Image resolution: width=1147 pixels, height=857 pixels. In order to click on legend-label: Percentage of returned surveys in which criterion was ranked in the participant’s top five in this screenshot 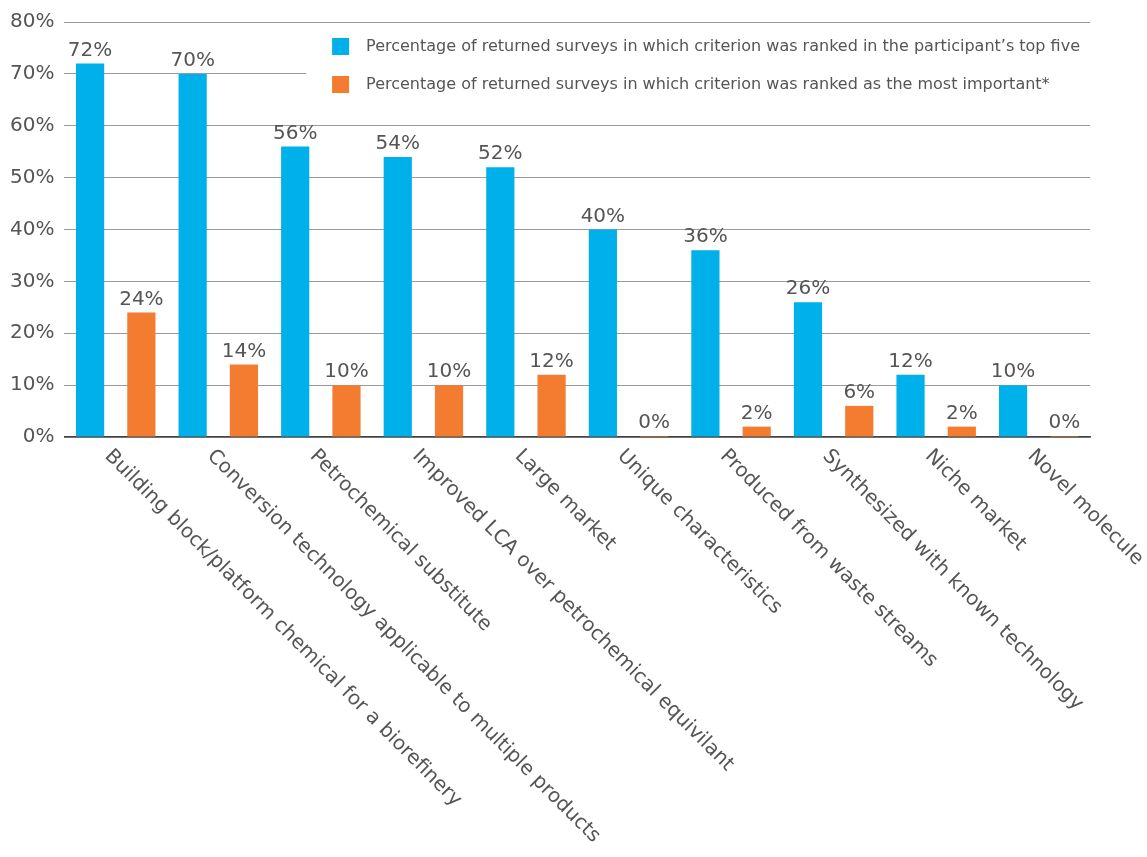, I will do `click(723, 46)`.